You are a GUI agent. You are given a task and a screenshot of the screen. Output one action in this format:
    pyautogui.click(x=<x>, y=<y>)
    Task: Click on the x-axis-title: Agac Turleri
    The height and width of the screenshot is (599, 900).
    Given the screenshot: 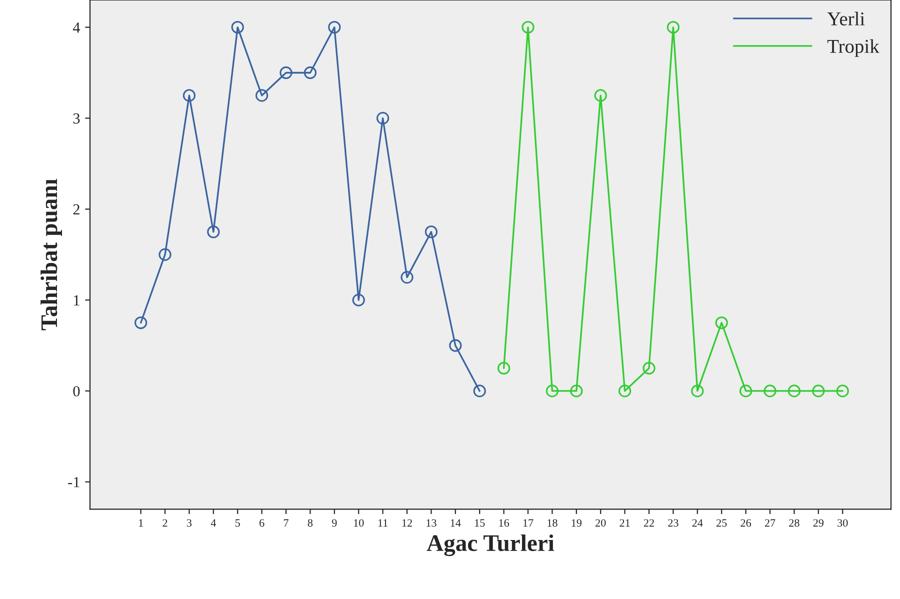 What is the action you would take?
    pyautogui.click(x=490, y=545)
    